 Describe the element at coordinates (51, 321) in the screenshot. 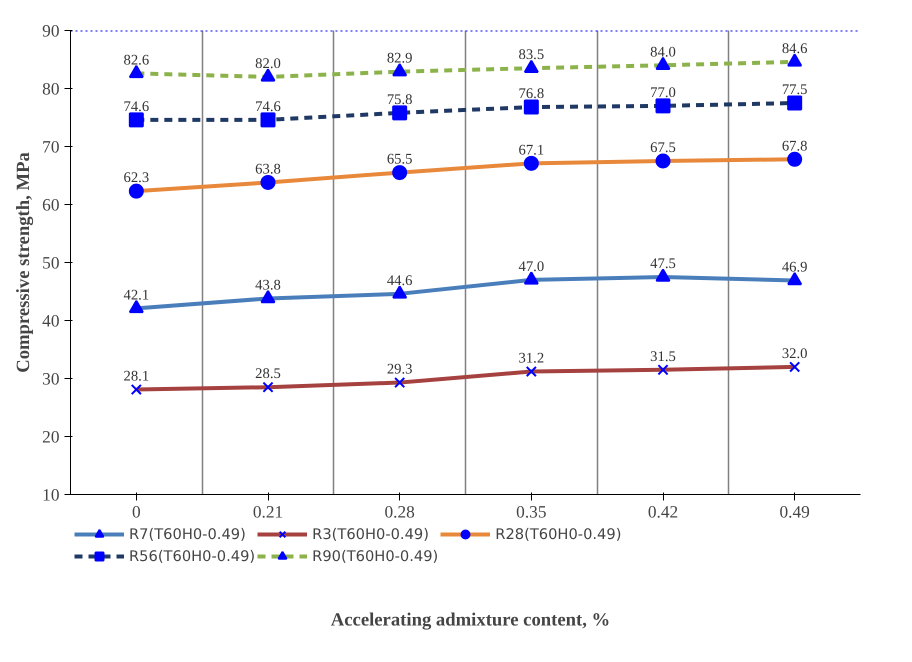

I see `y-tick-label: 40` at that location.